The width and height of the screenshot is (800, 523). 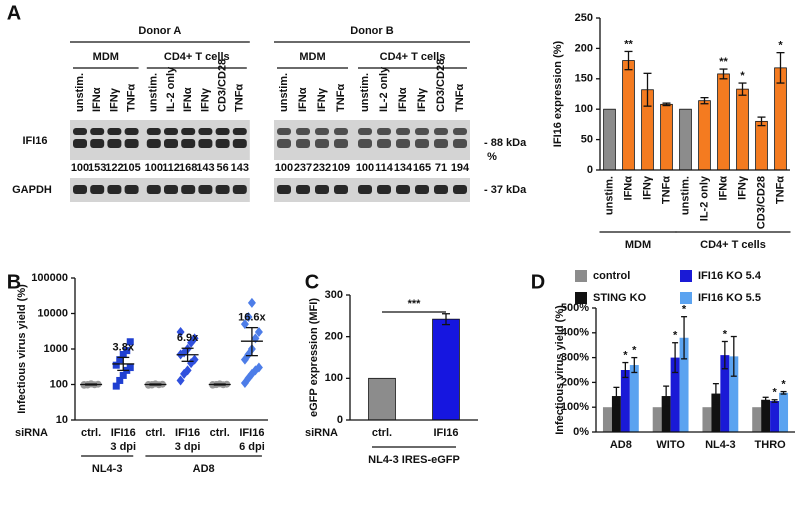 What do you see at coordinates (32, 190) in the screenshot?
I see `band-label: GAPDH` at bounding box center [32, 190].